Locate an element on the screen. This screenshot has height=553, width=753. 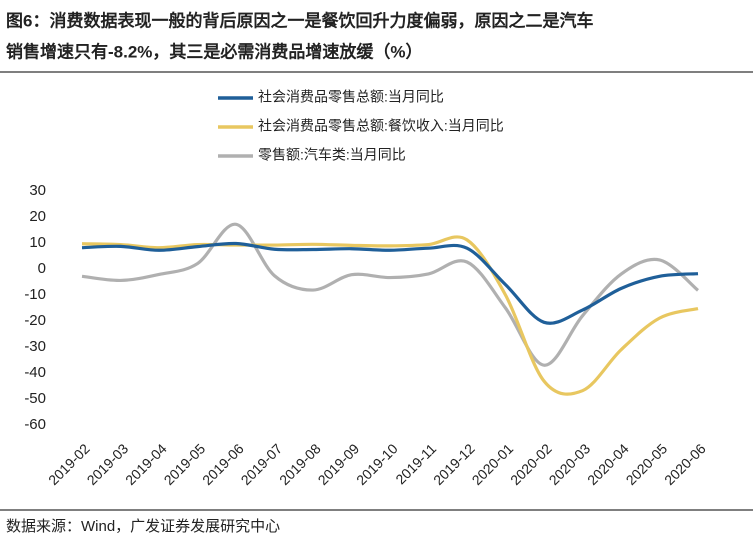
x-tick-label: 2019-06 is located at coordinates (223, 464).